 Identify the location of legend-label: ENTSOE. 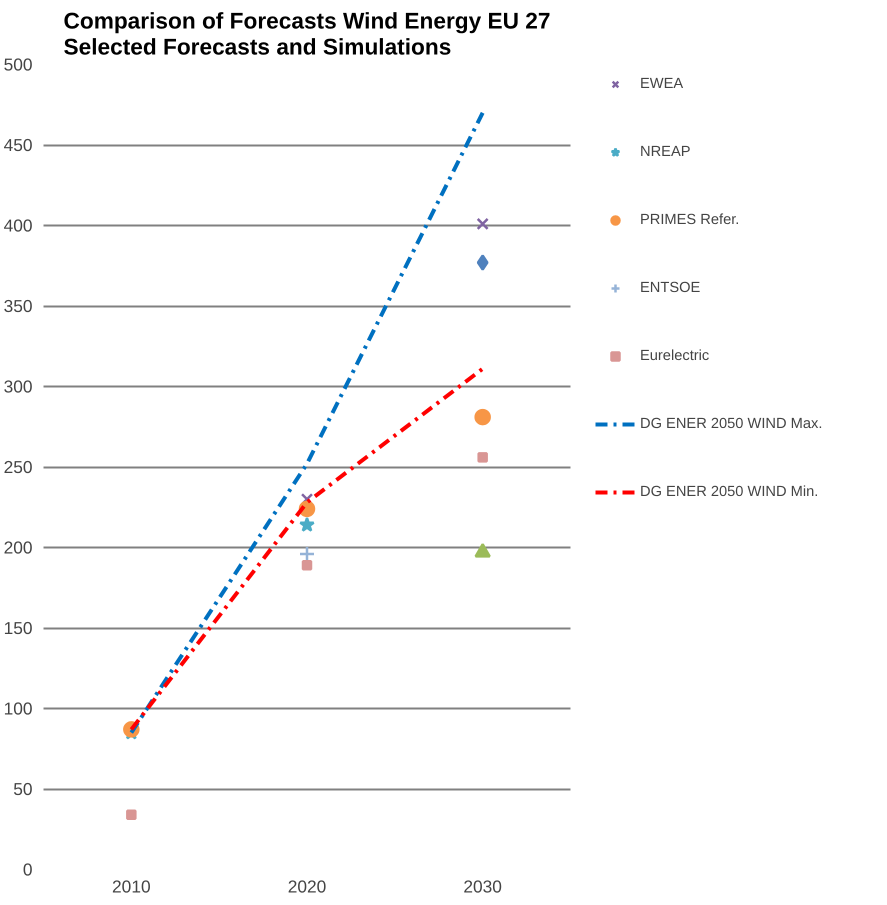
(670, 288).